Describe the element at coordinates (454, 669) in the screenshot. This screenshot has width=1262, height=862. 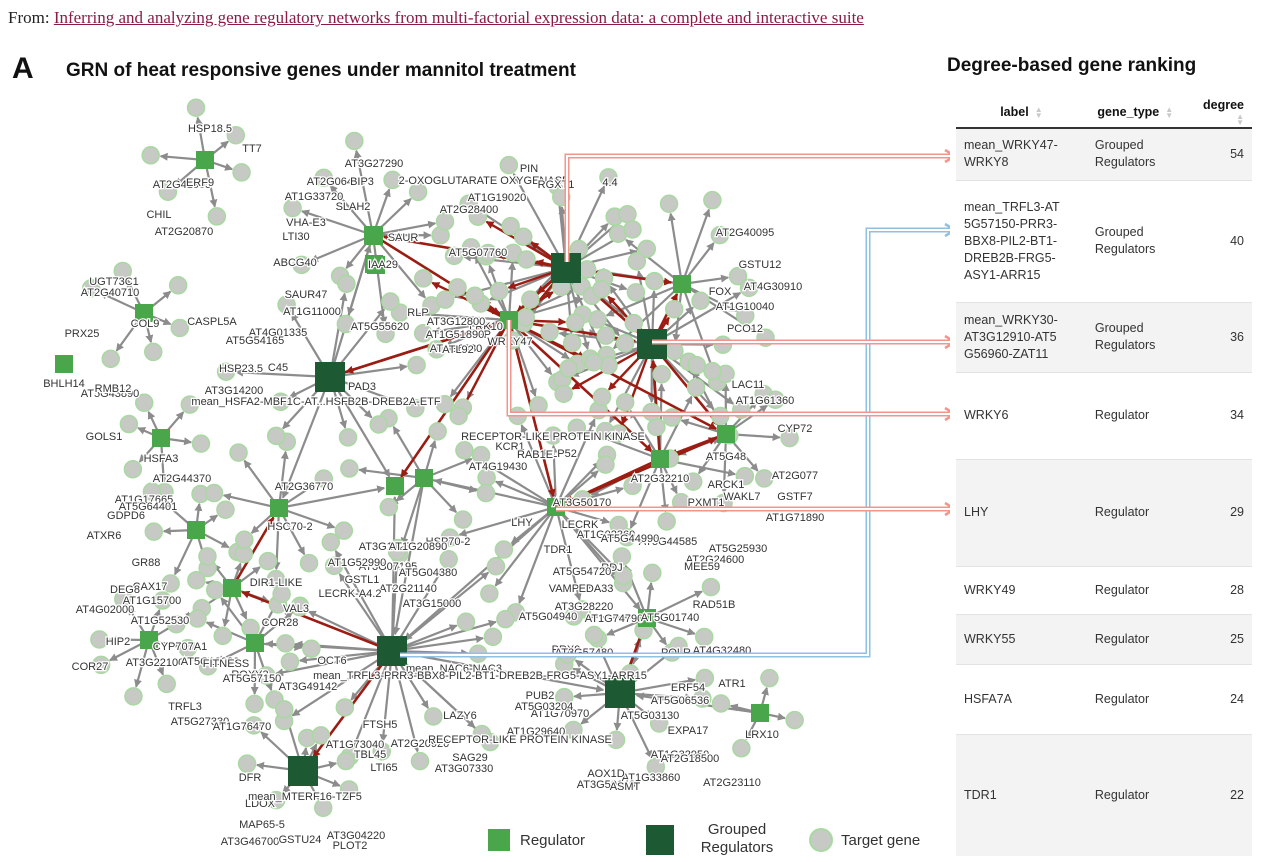
I see `gene-label: mean_NAC6-NAC3` at that location.